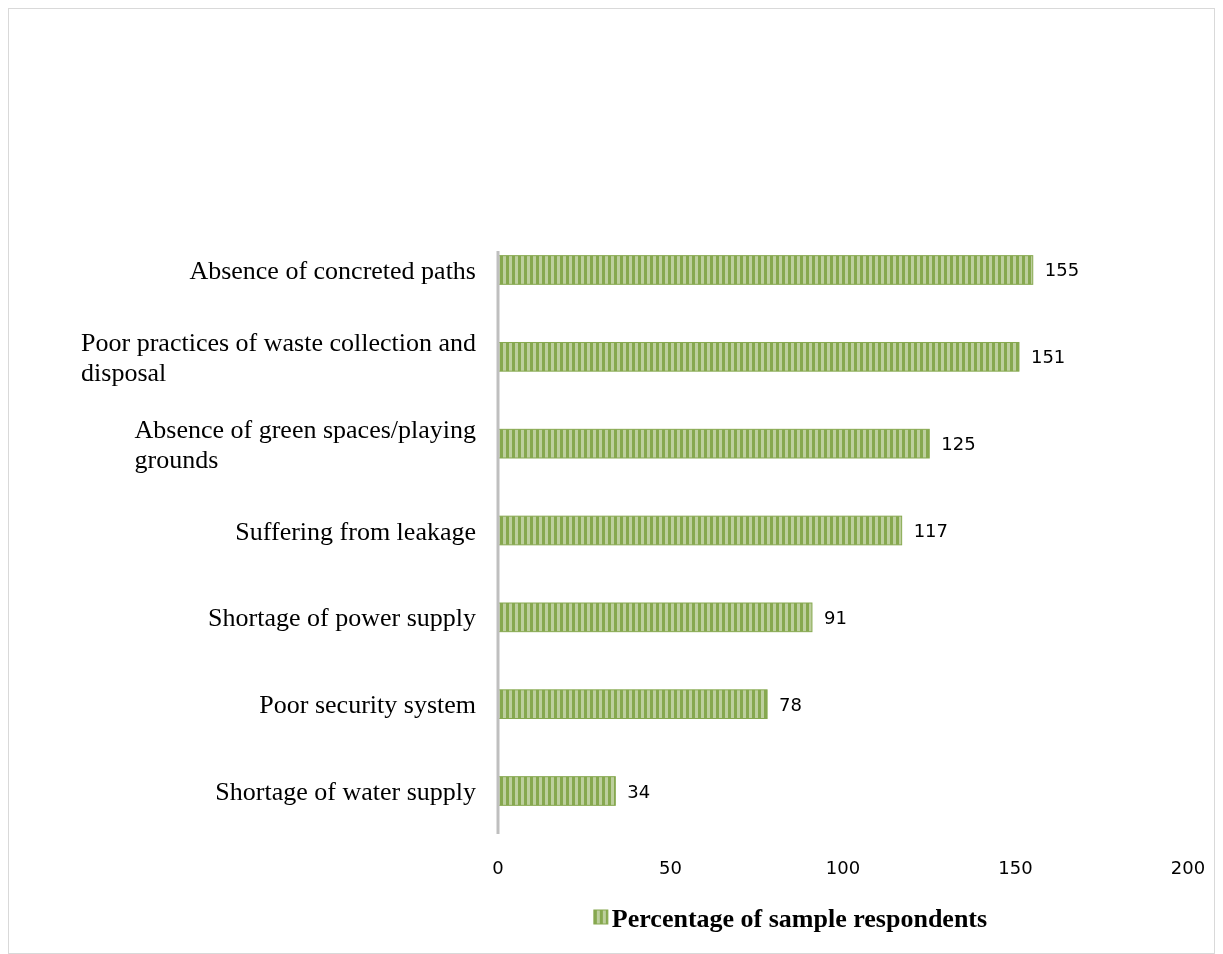  What do you see at coordinates (342, 617) in the screenshot?
I see `y-tick-label: Shortage of power supply` at bounding box center [342, 617].